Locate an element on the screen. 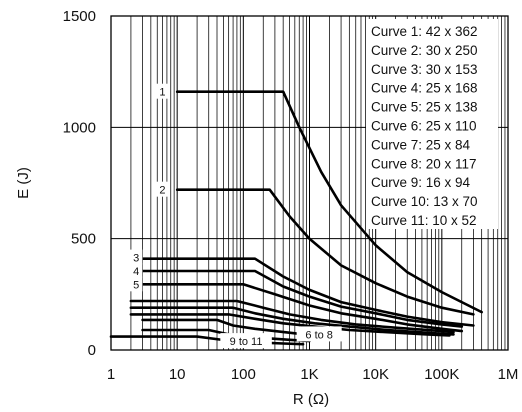 Image resolution: width=522 pixels, height=412 pixels. legend-entry: Curve 2: 30 x 250 is located at coordinates (424, 50).